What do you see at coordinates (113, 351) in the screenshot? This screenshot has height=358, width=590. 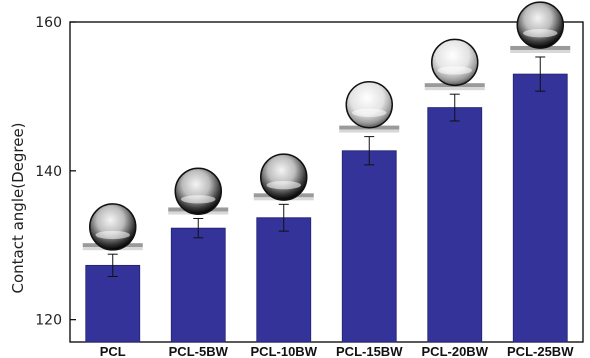 I see `x-tick-label: PCL` at bounding box center [113, 351].